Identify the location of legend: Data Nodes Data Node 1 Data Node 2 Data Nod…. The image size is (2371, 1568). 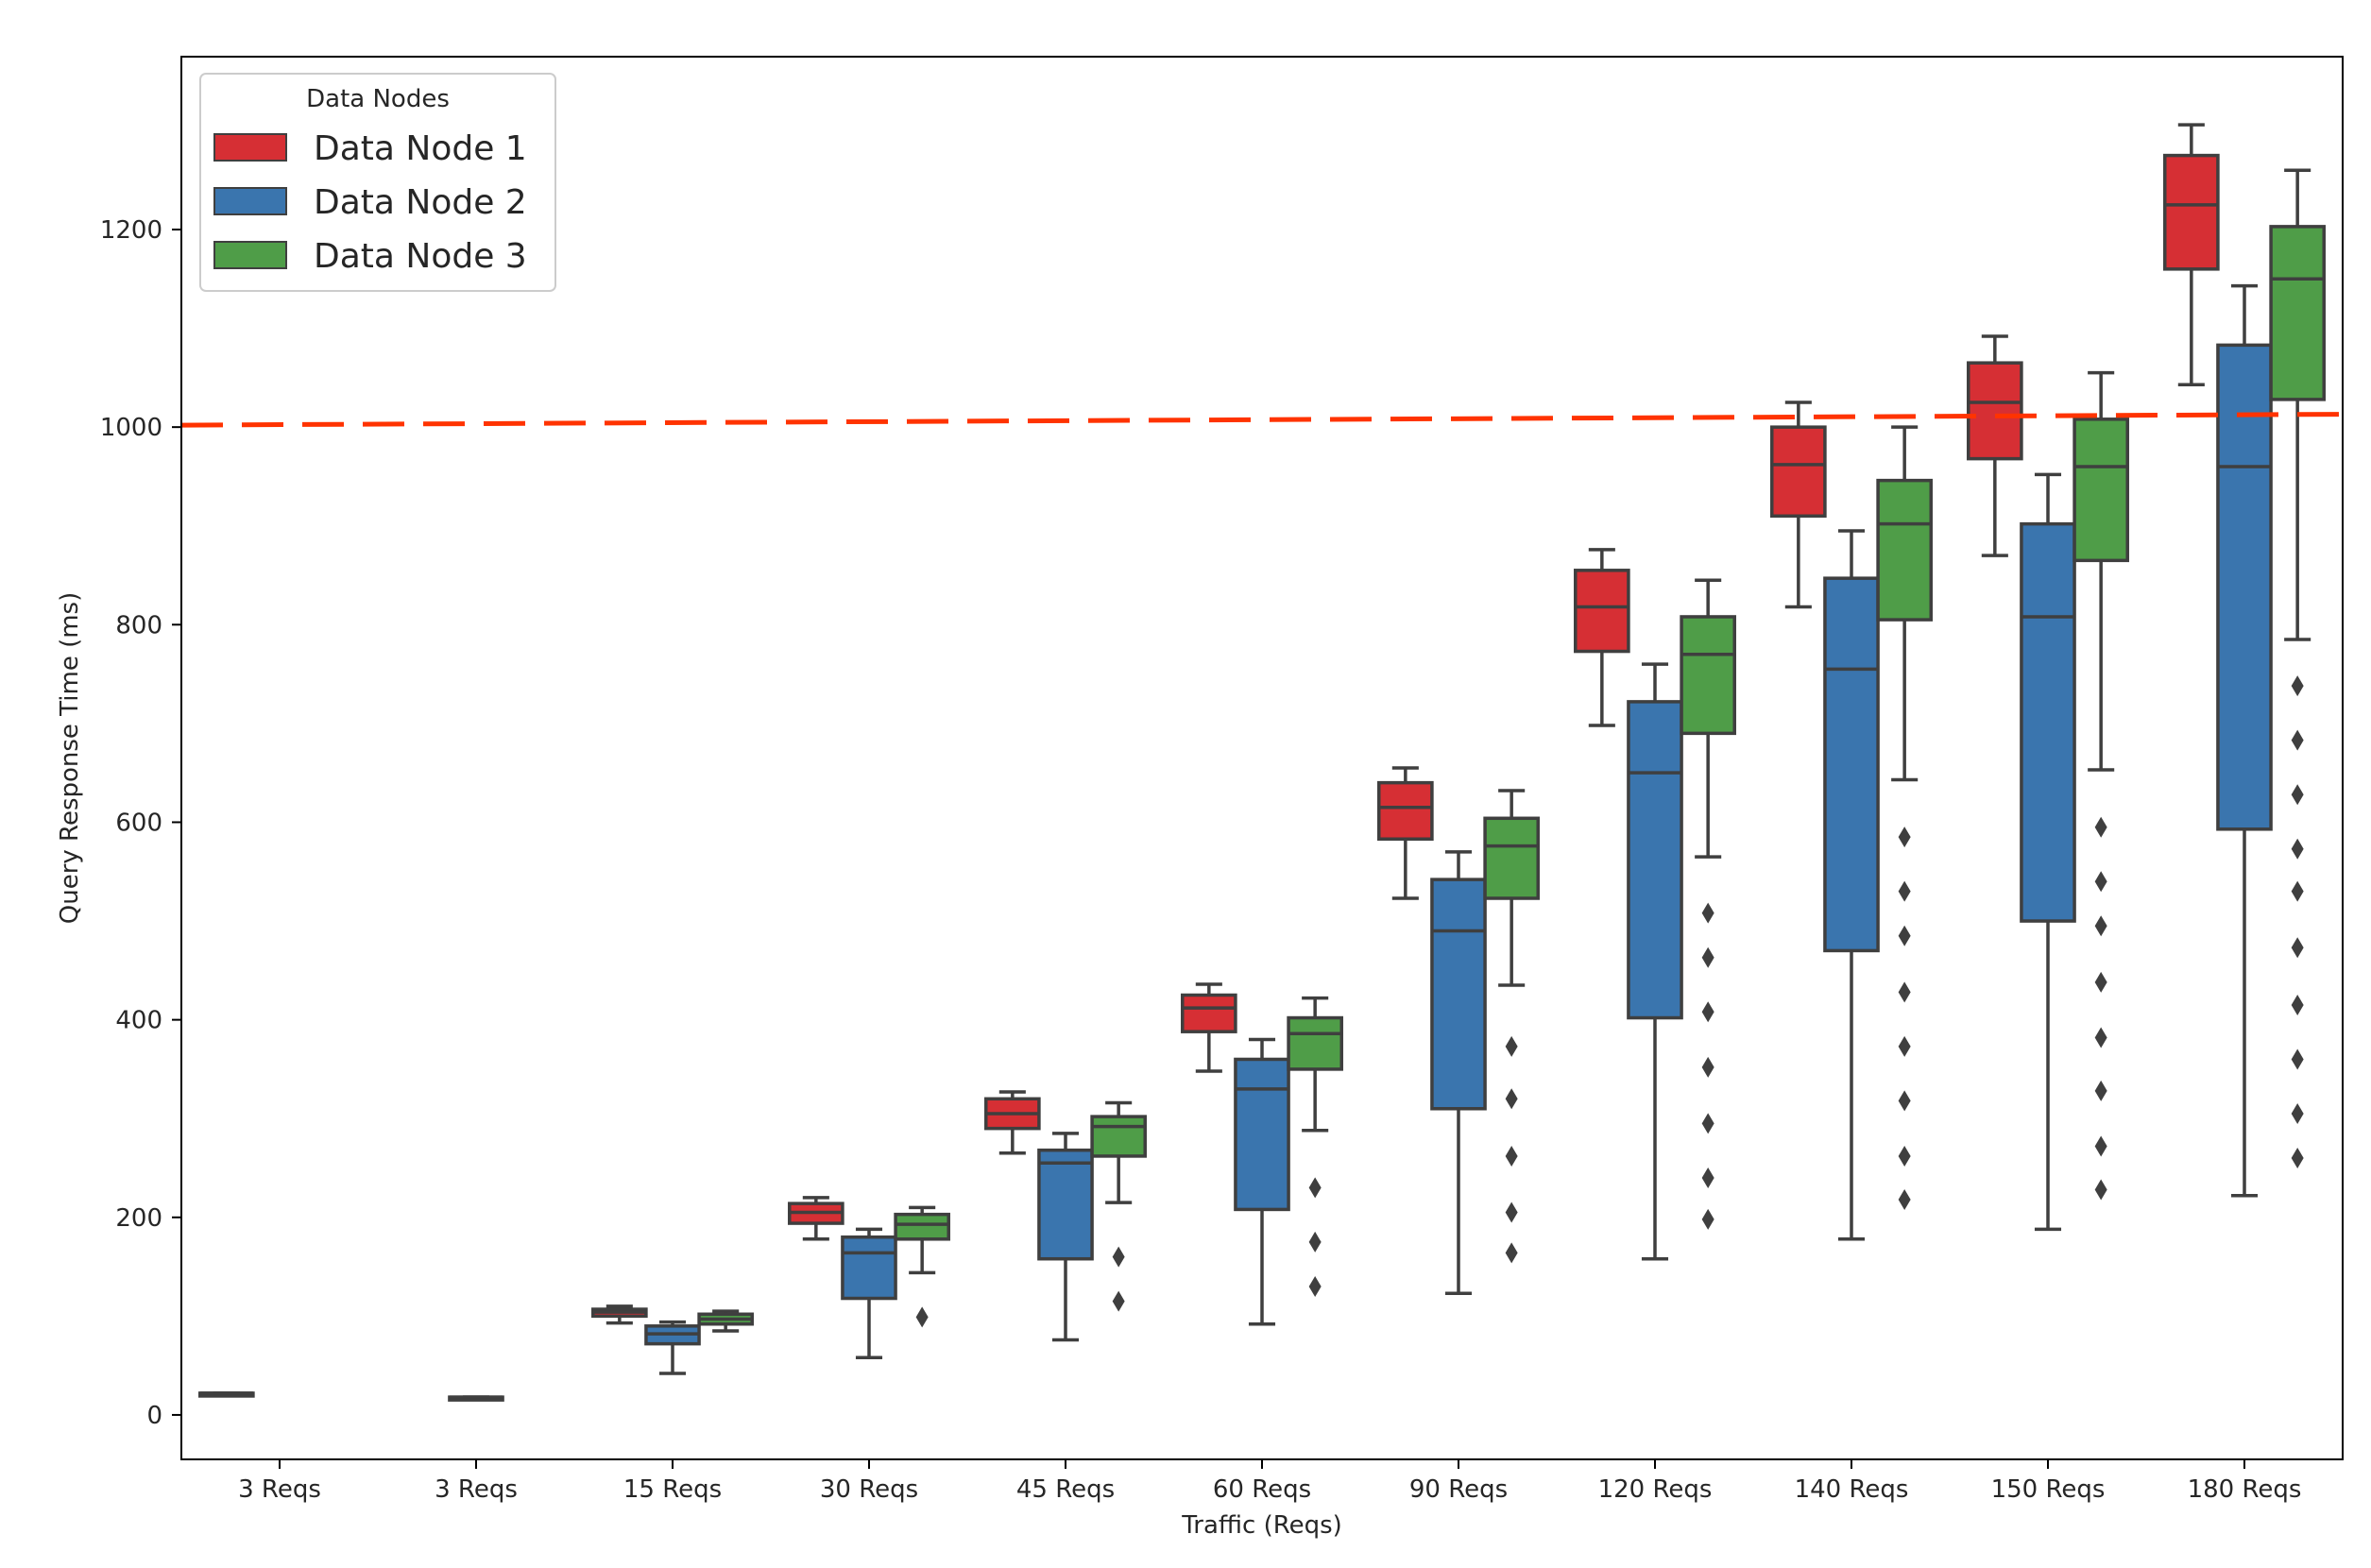
(377, 182).